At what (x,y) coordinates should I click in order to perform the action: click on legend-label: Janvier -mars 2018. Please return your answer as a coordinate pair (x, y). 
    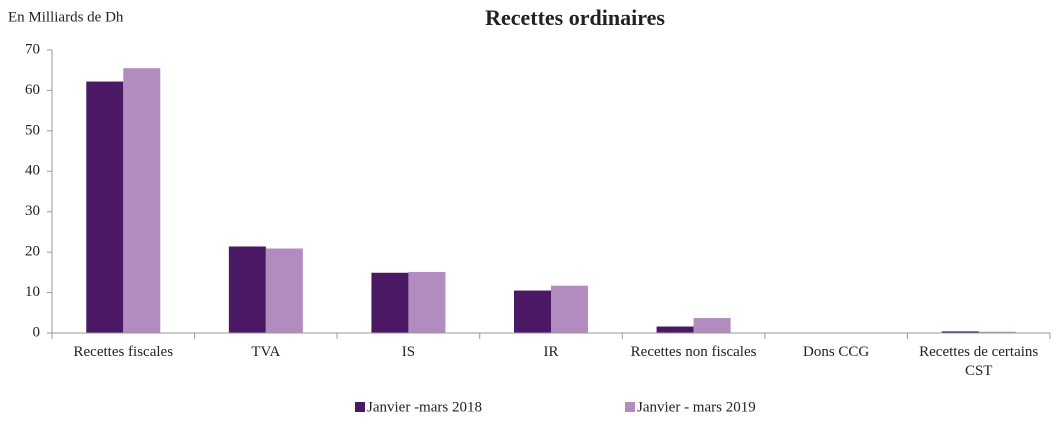
    Looking at the image, I should click on (424, 407).